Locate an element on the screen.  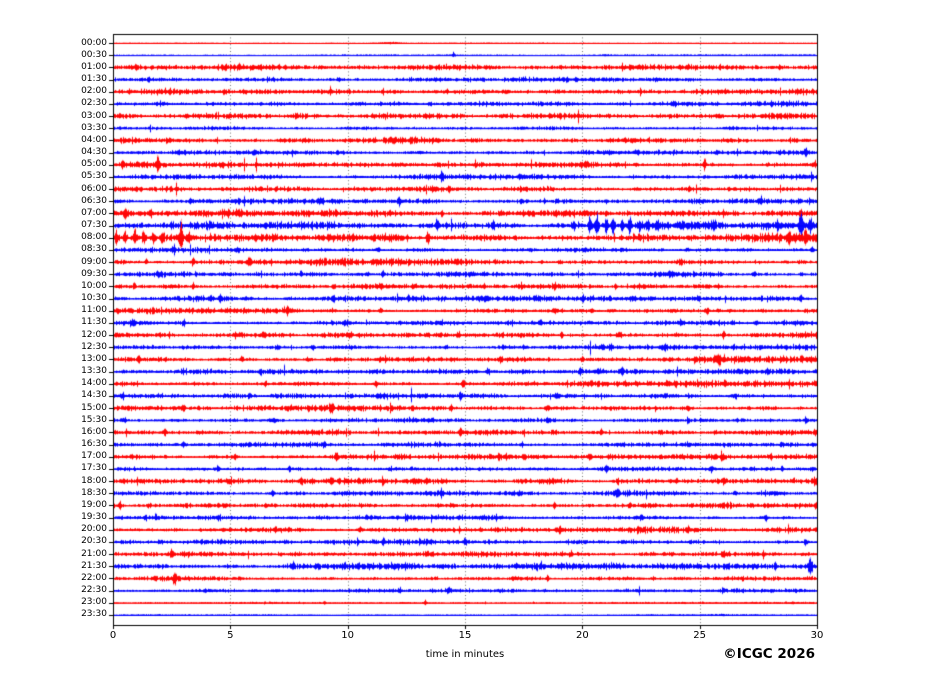
x-axis-title: time in minutes is located at coordinates (465, 654).